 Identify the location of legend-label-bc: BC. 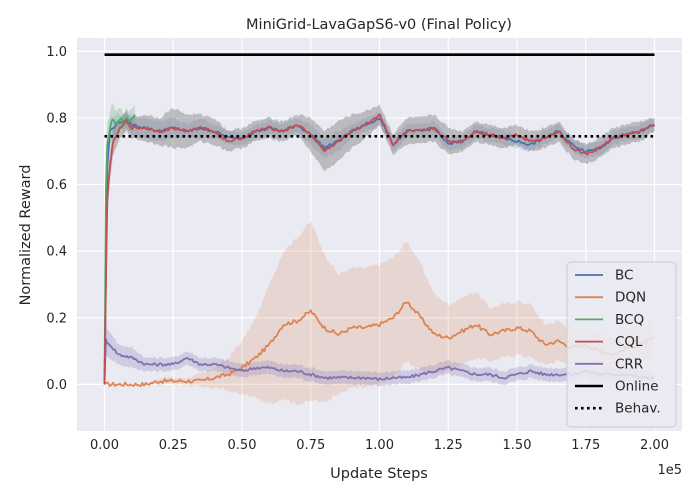
(624, 276).